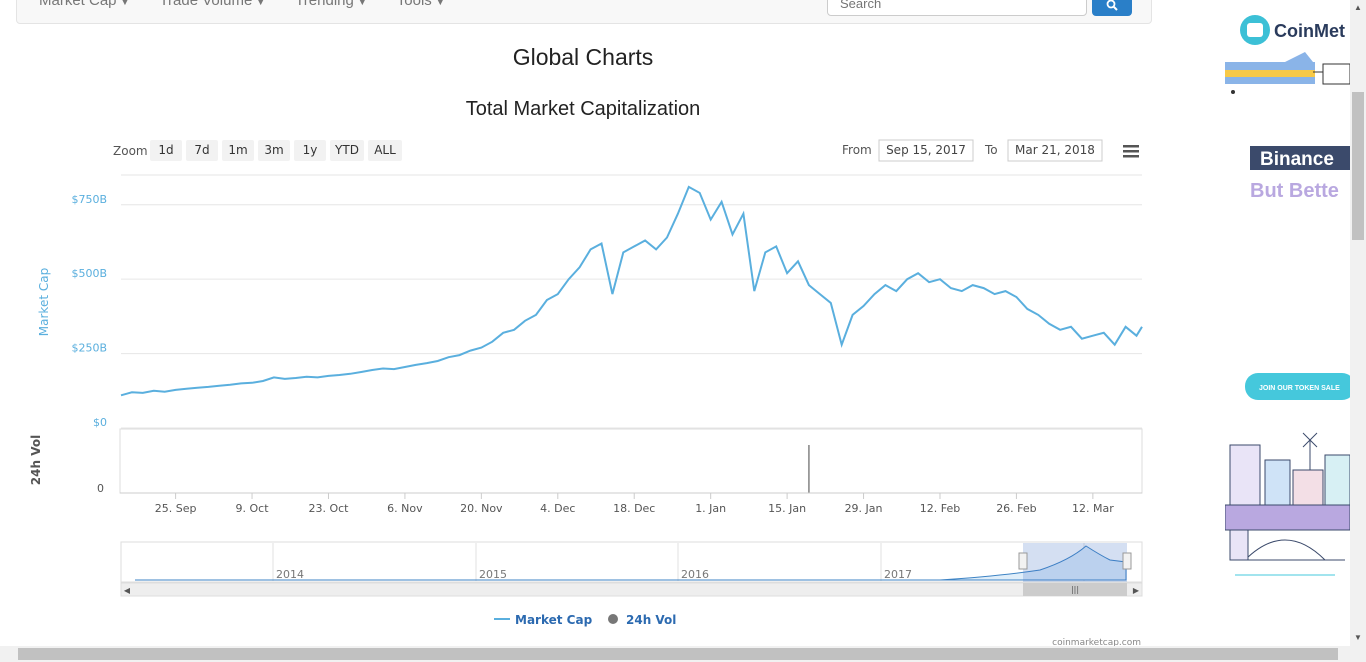  I want to click on x-tick-label: 6. Nov, so click(405, 508).